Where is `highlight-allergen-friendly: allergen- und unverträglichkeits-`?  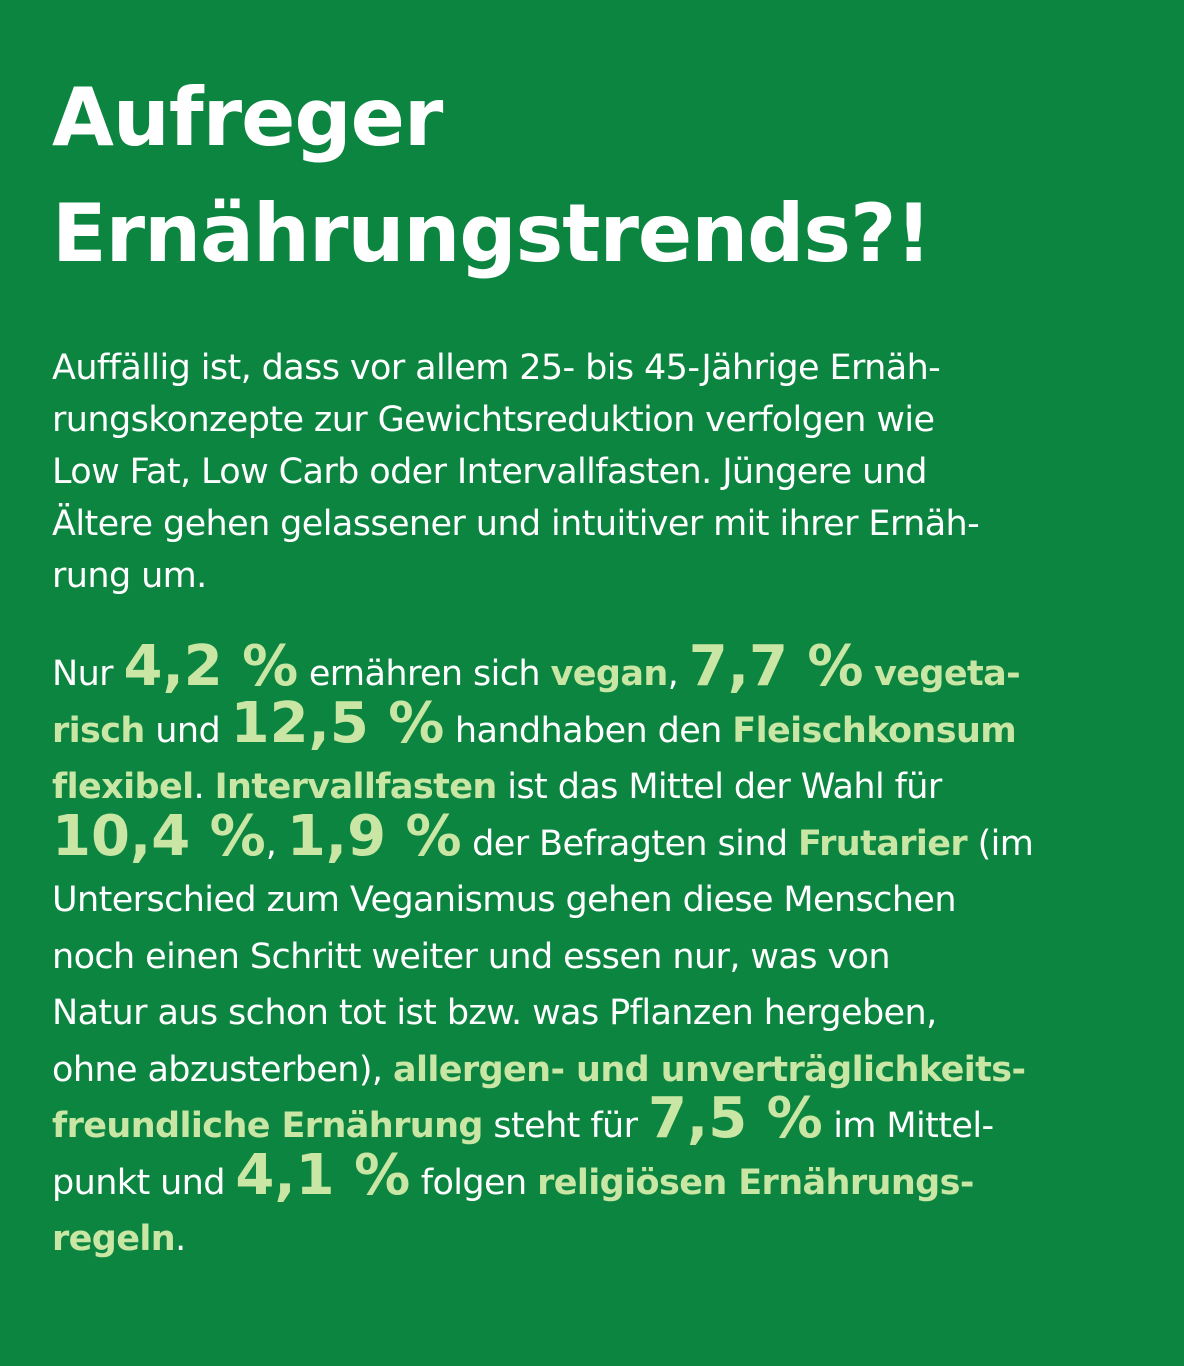
highlight-allergen-friendly: allergen- und unverträglichkeits- is located at coordinates (709, 1069).